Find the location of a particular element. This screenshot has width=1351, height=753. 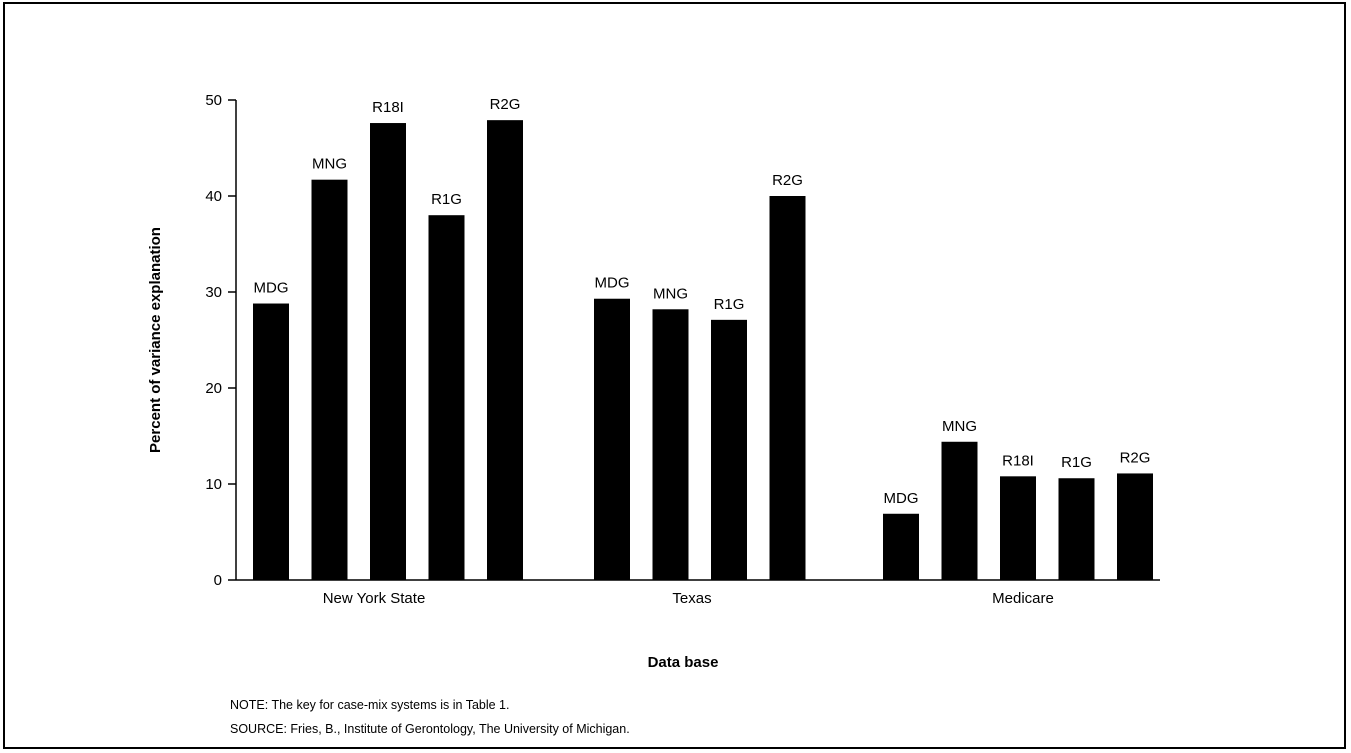

group-label: Texas is located at coordinates (691, 598).